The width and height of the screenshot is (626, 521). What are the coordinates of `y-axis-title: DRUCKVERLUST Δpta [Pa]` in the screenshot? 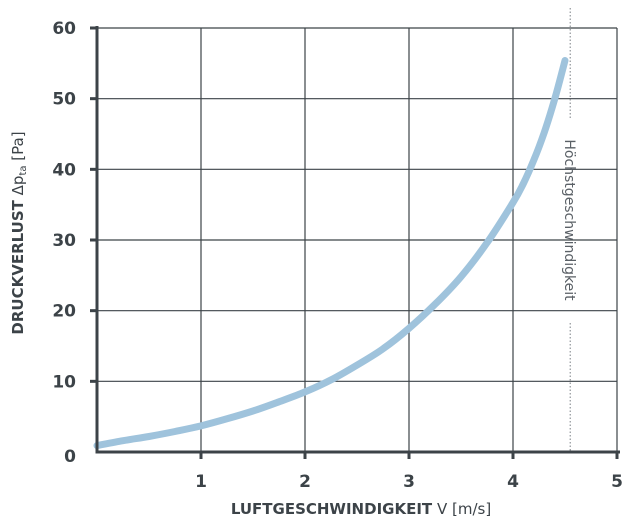 It's located at (19, 232).